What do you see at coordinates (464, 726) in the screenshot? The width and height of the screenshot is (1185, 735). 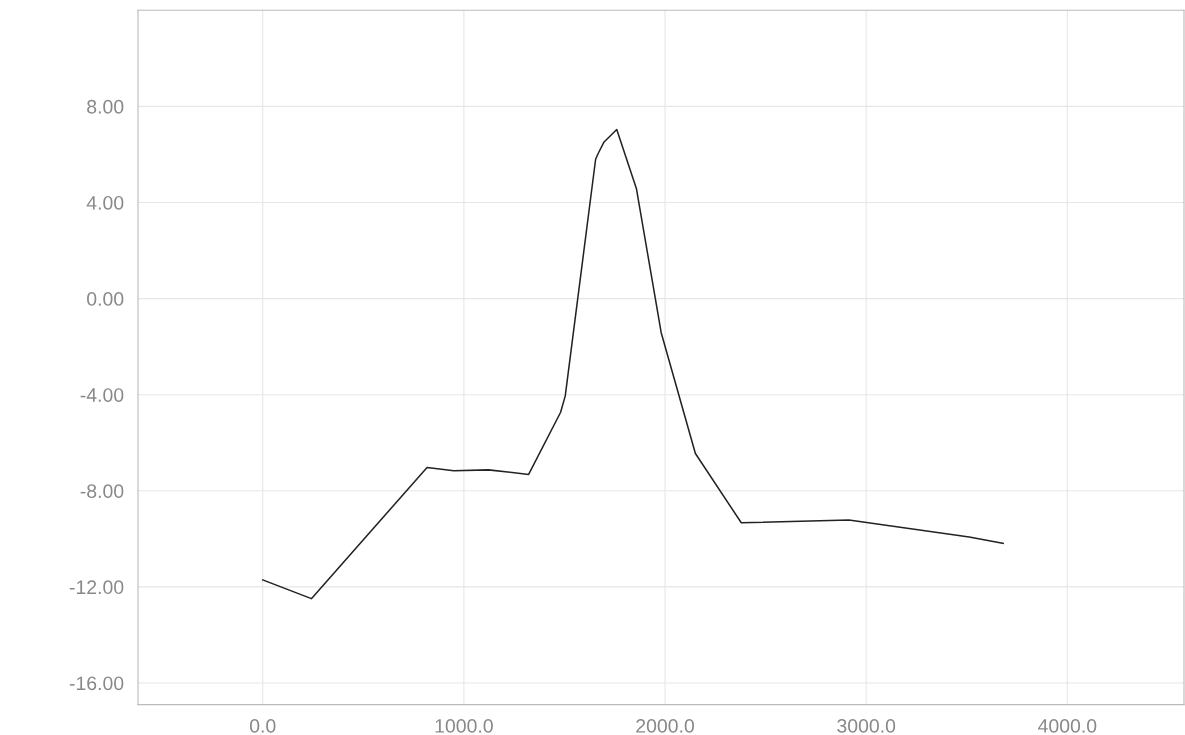 I see `x-tick-label: 1000.0` at bounding box center [464, 726].